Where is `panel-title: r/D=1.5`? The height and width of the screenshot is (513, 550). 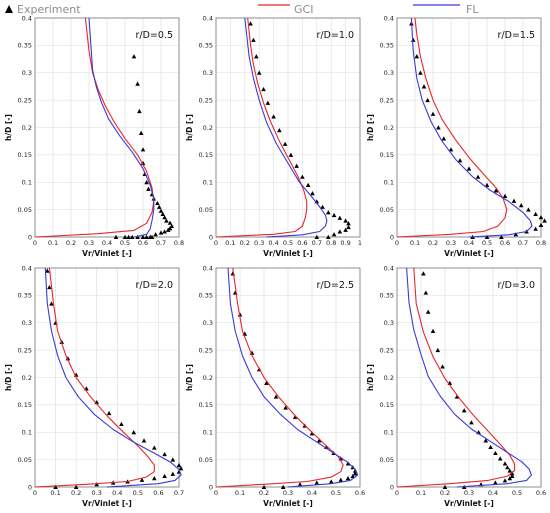 panel-title: r/D=1.5 is located at coordinates (517, 35).